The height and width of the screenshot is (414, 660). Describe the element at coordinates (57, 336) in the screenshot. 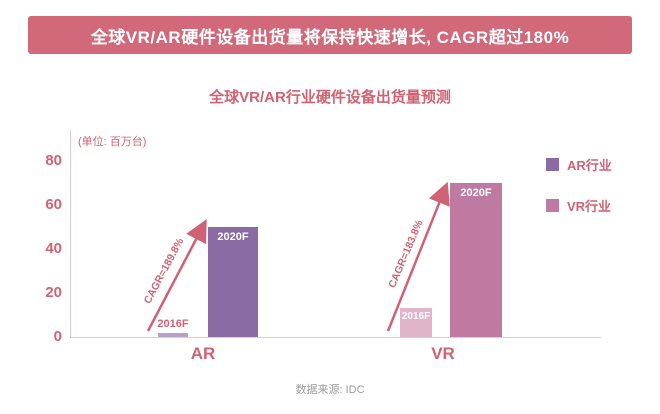

I see `y-tick-0: 0` at that location.